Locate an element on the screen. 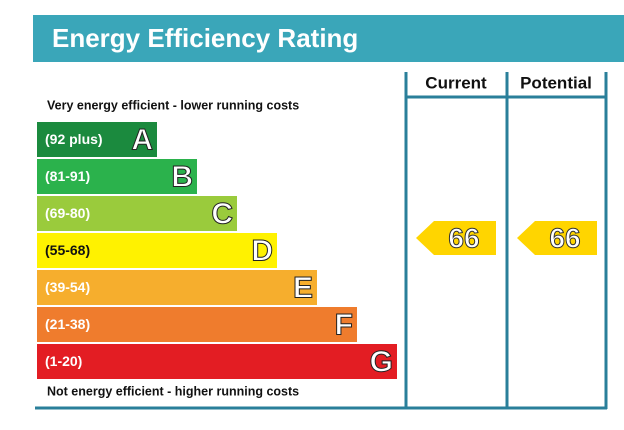 The height and width of the screenshot is (430, 624). band-letter: B is located at coordinates (182, 176).